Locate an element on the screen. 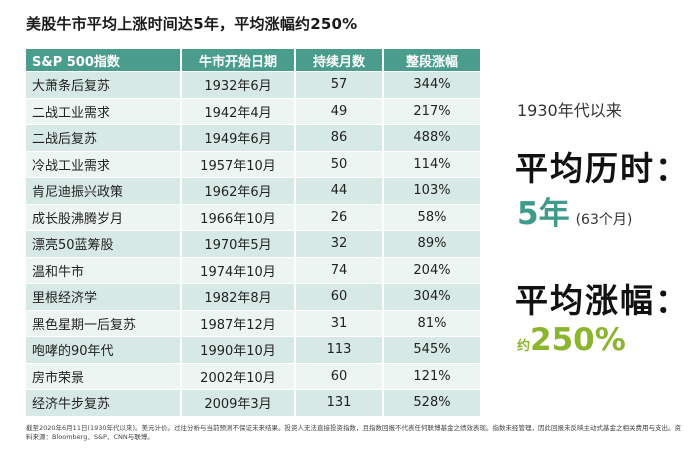 This screenshot has width=700, height=449. table-row: 二战后复苏 1949年6月 86 488% is located at coordinates (253, 137).